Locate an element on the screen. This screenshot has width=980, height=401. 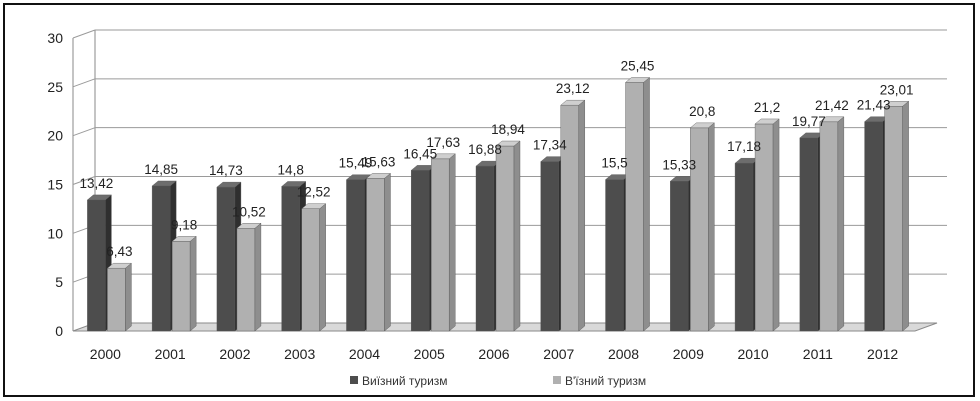
data-label-outbound: 15,33 is located at coordinates (679, 164).